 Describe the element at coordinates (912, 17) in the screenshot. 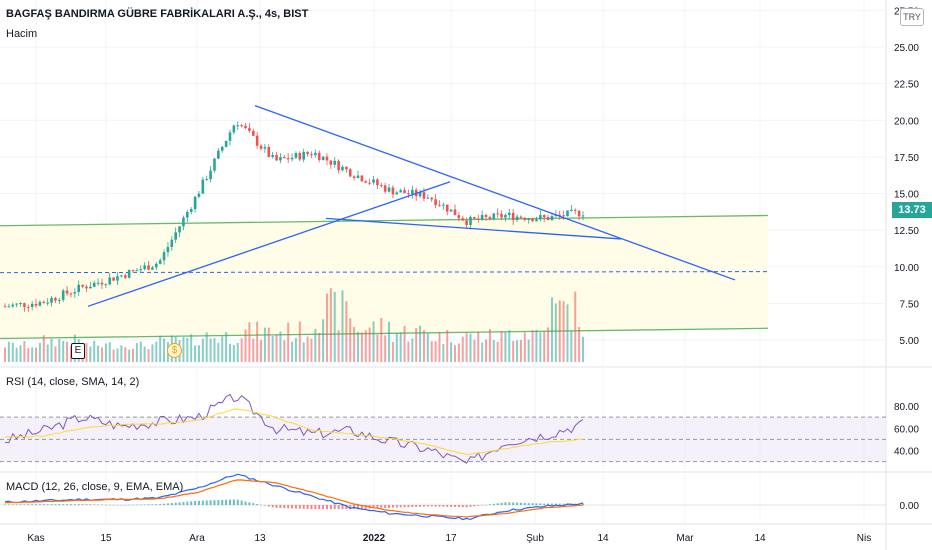

I see `currency-badge: TRY` at that location.